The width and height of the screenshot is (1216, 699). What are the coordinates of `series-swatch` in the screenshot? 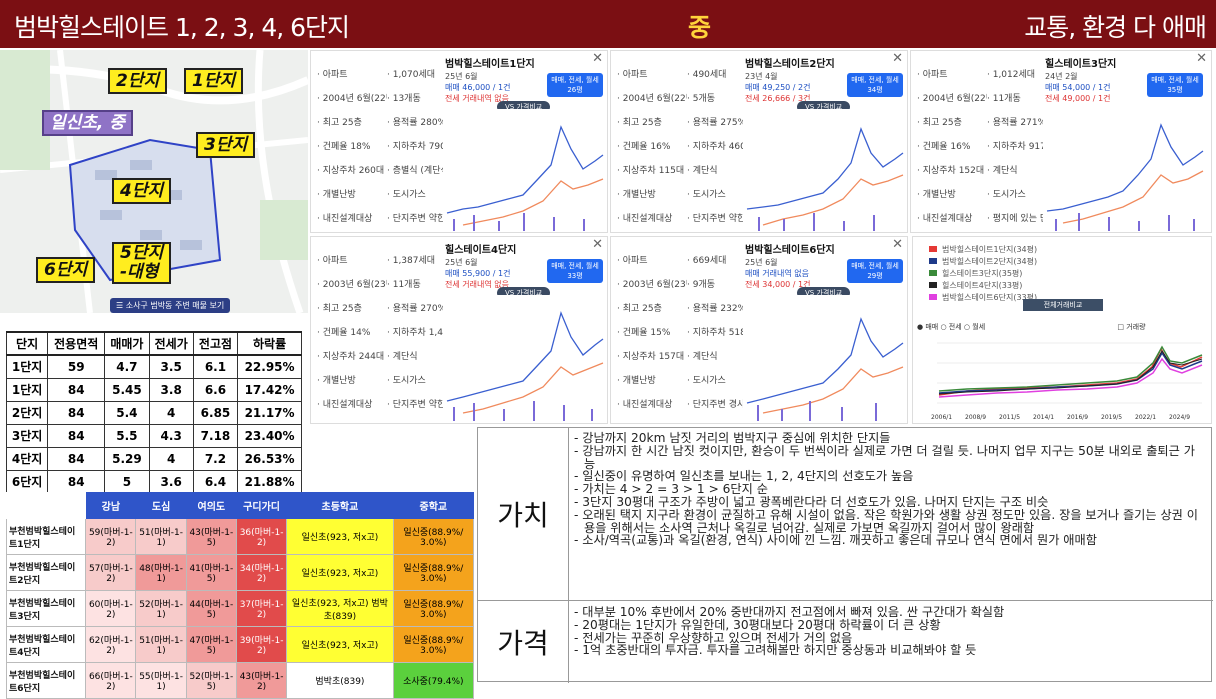 It's located at (933, 297).